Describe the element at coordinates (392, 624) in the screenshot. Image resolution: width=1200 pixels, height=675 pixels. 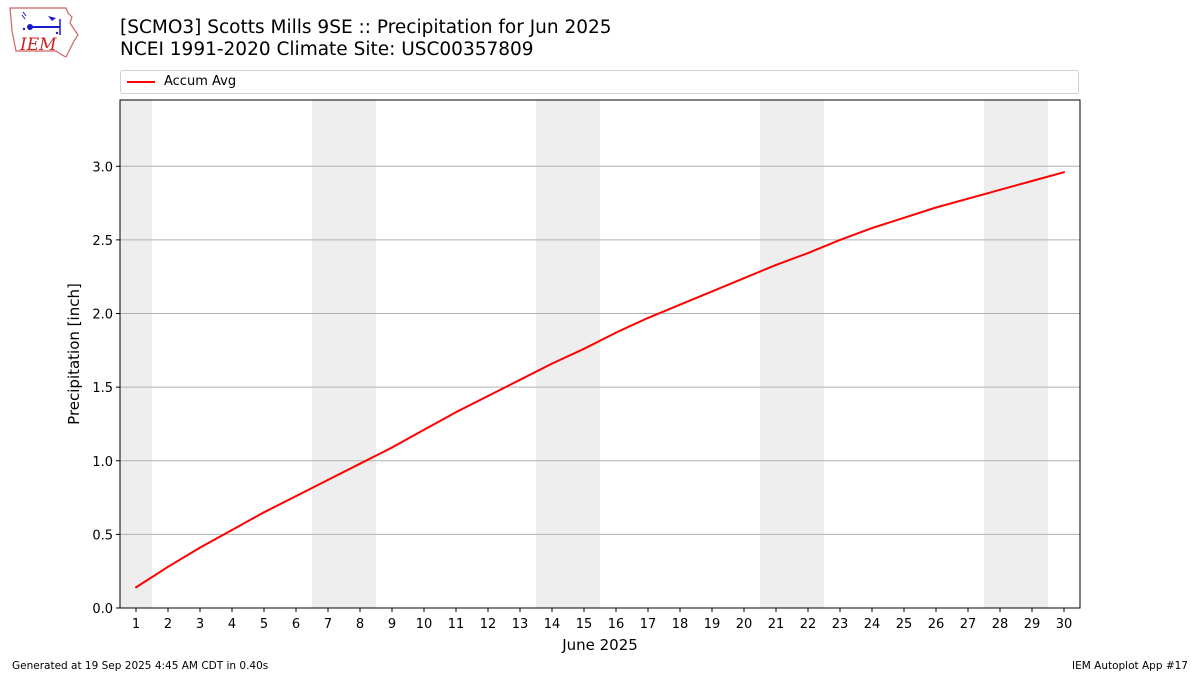
I see `x-tick-label: 9` at that location.